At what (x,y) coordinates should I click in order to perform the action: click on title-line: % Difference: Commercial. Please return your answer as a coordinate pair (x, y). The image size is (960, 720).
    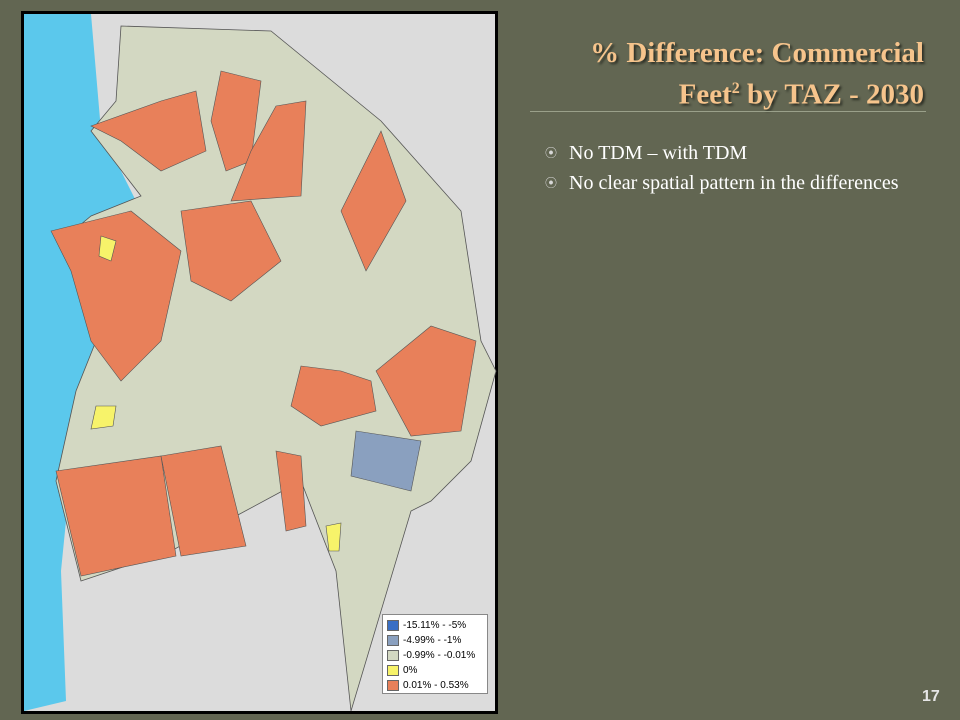
    Looking at the image, I should click on (714, 53).